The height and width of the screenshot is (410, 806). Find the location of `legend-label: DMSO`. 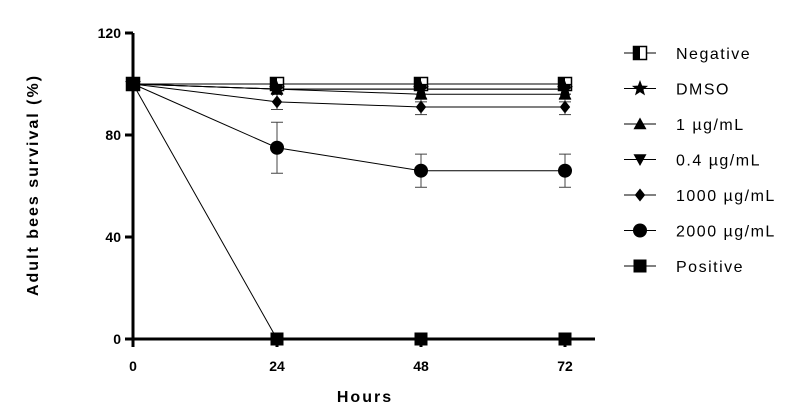

legend-label: DMSO is located at coordinates (703, 90).